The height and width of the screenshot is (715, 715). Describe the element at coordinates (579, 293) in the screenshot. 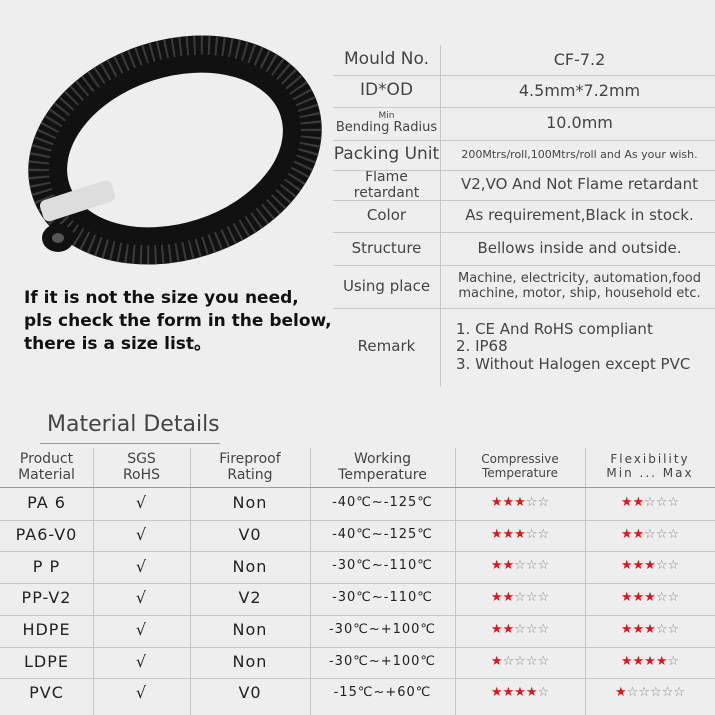

I see `value-line: machine, motor, ship, household etc.` at that location.